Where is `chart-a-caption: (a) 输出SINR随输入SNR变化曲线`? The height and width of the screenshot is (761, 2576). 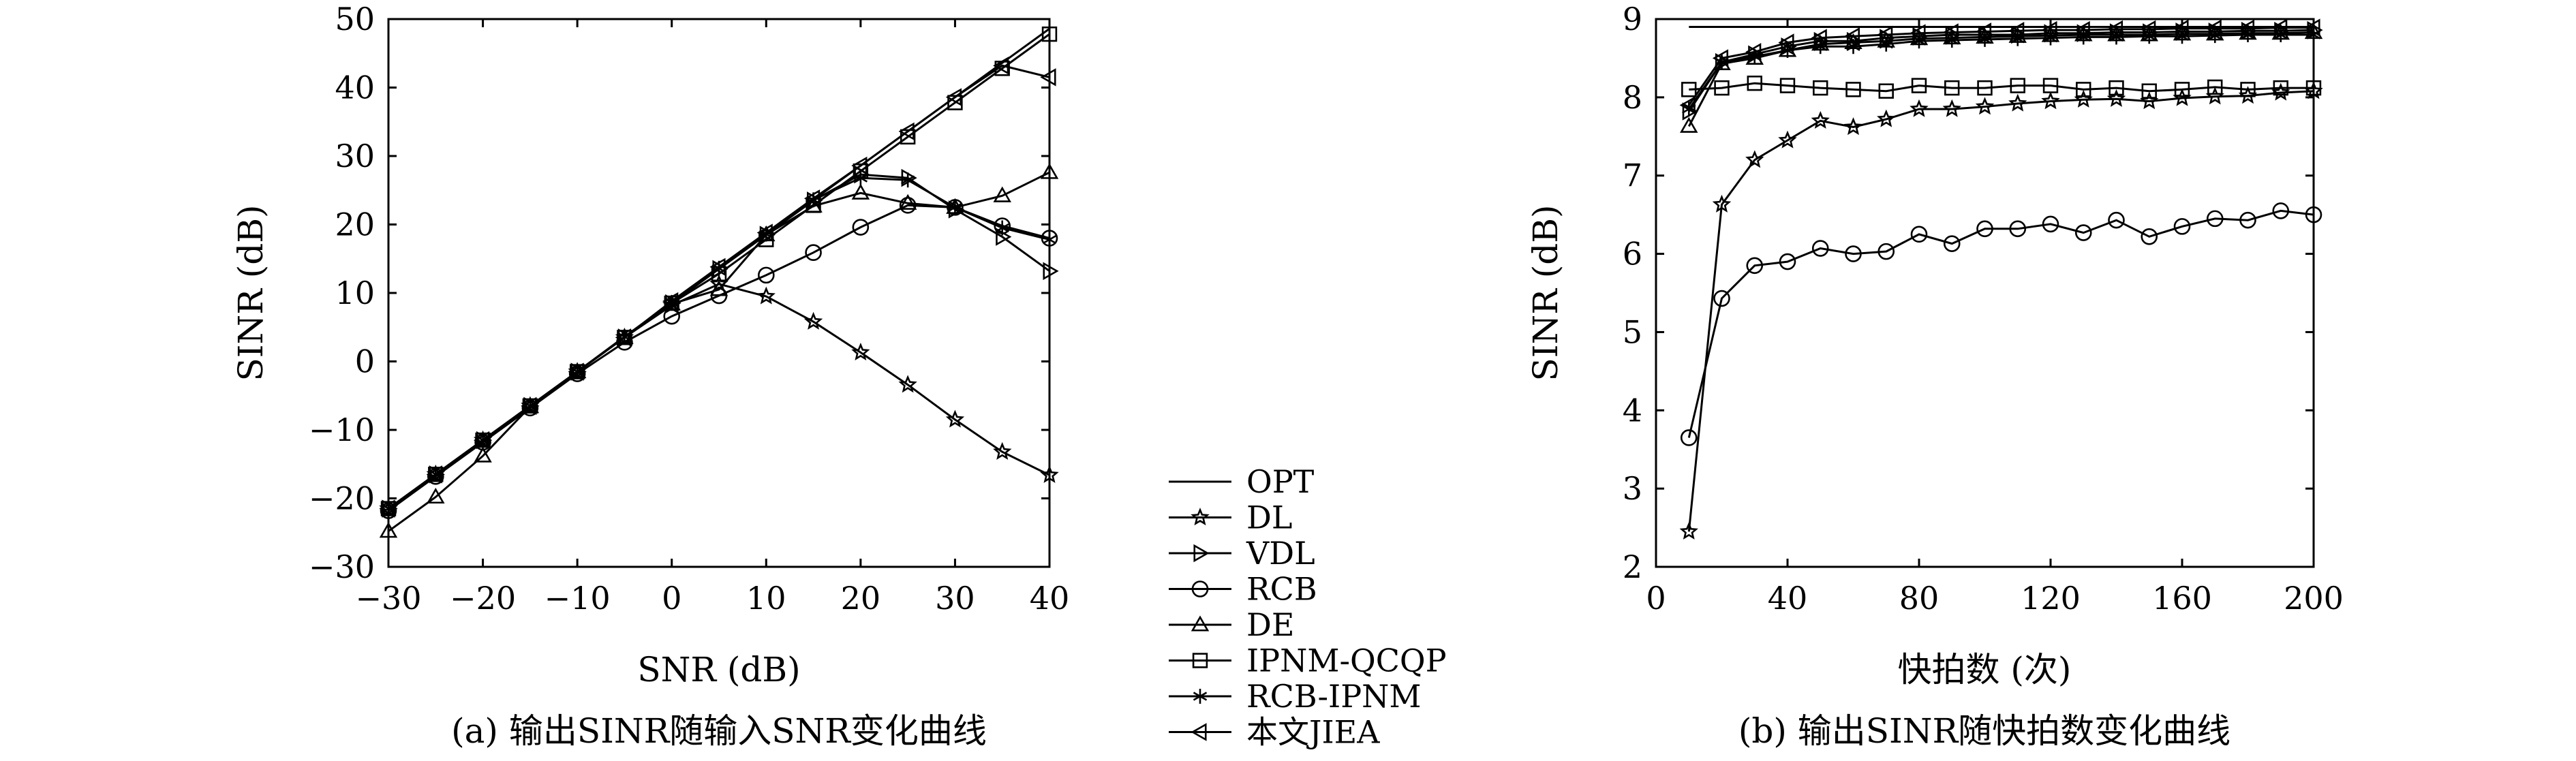
chart-a-caption: (a) 输出SINR随输入SNR变化曲线 is located at coordinates (719, 731).